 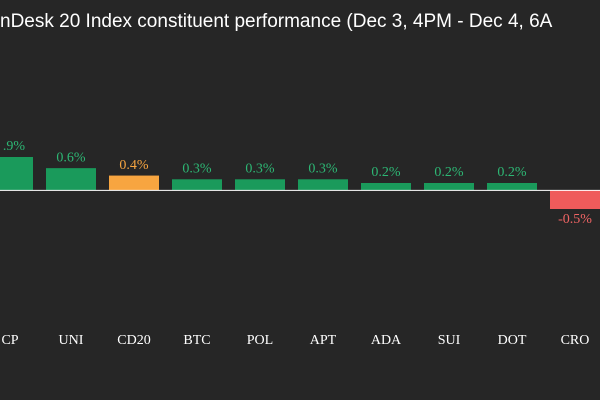 What do you see at coordinates (260, 340) in the screenshot?
I see `x-tick-label: POL` at bounding box center [260, 340].